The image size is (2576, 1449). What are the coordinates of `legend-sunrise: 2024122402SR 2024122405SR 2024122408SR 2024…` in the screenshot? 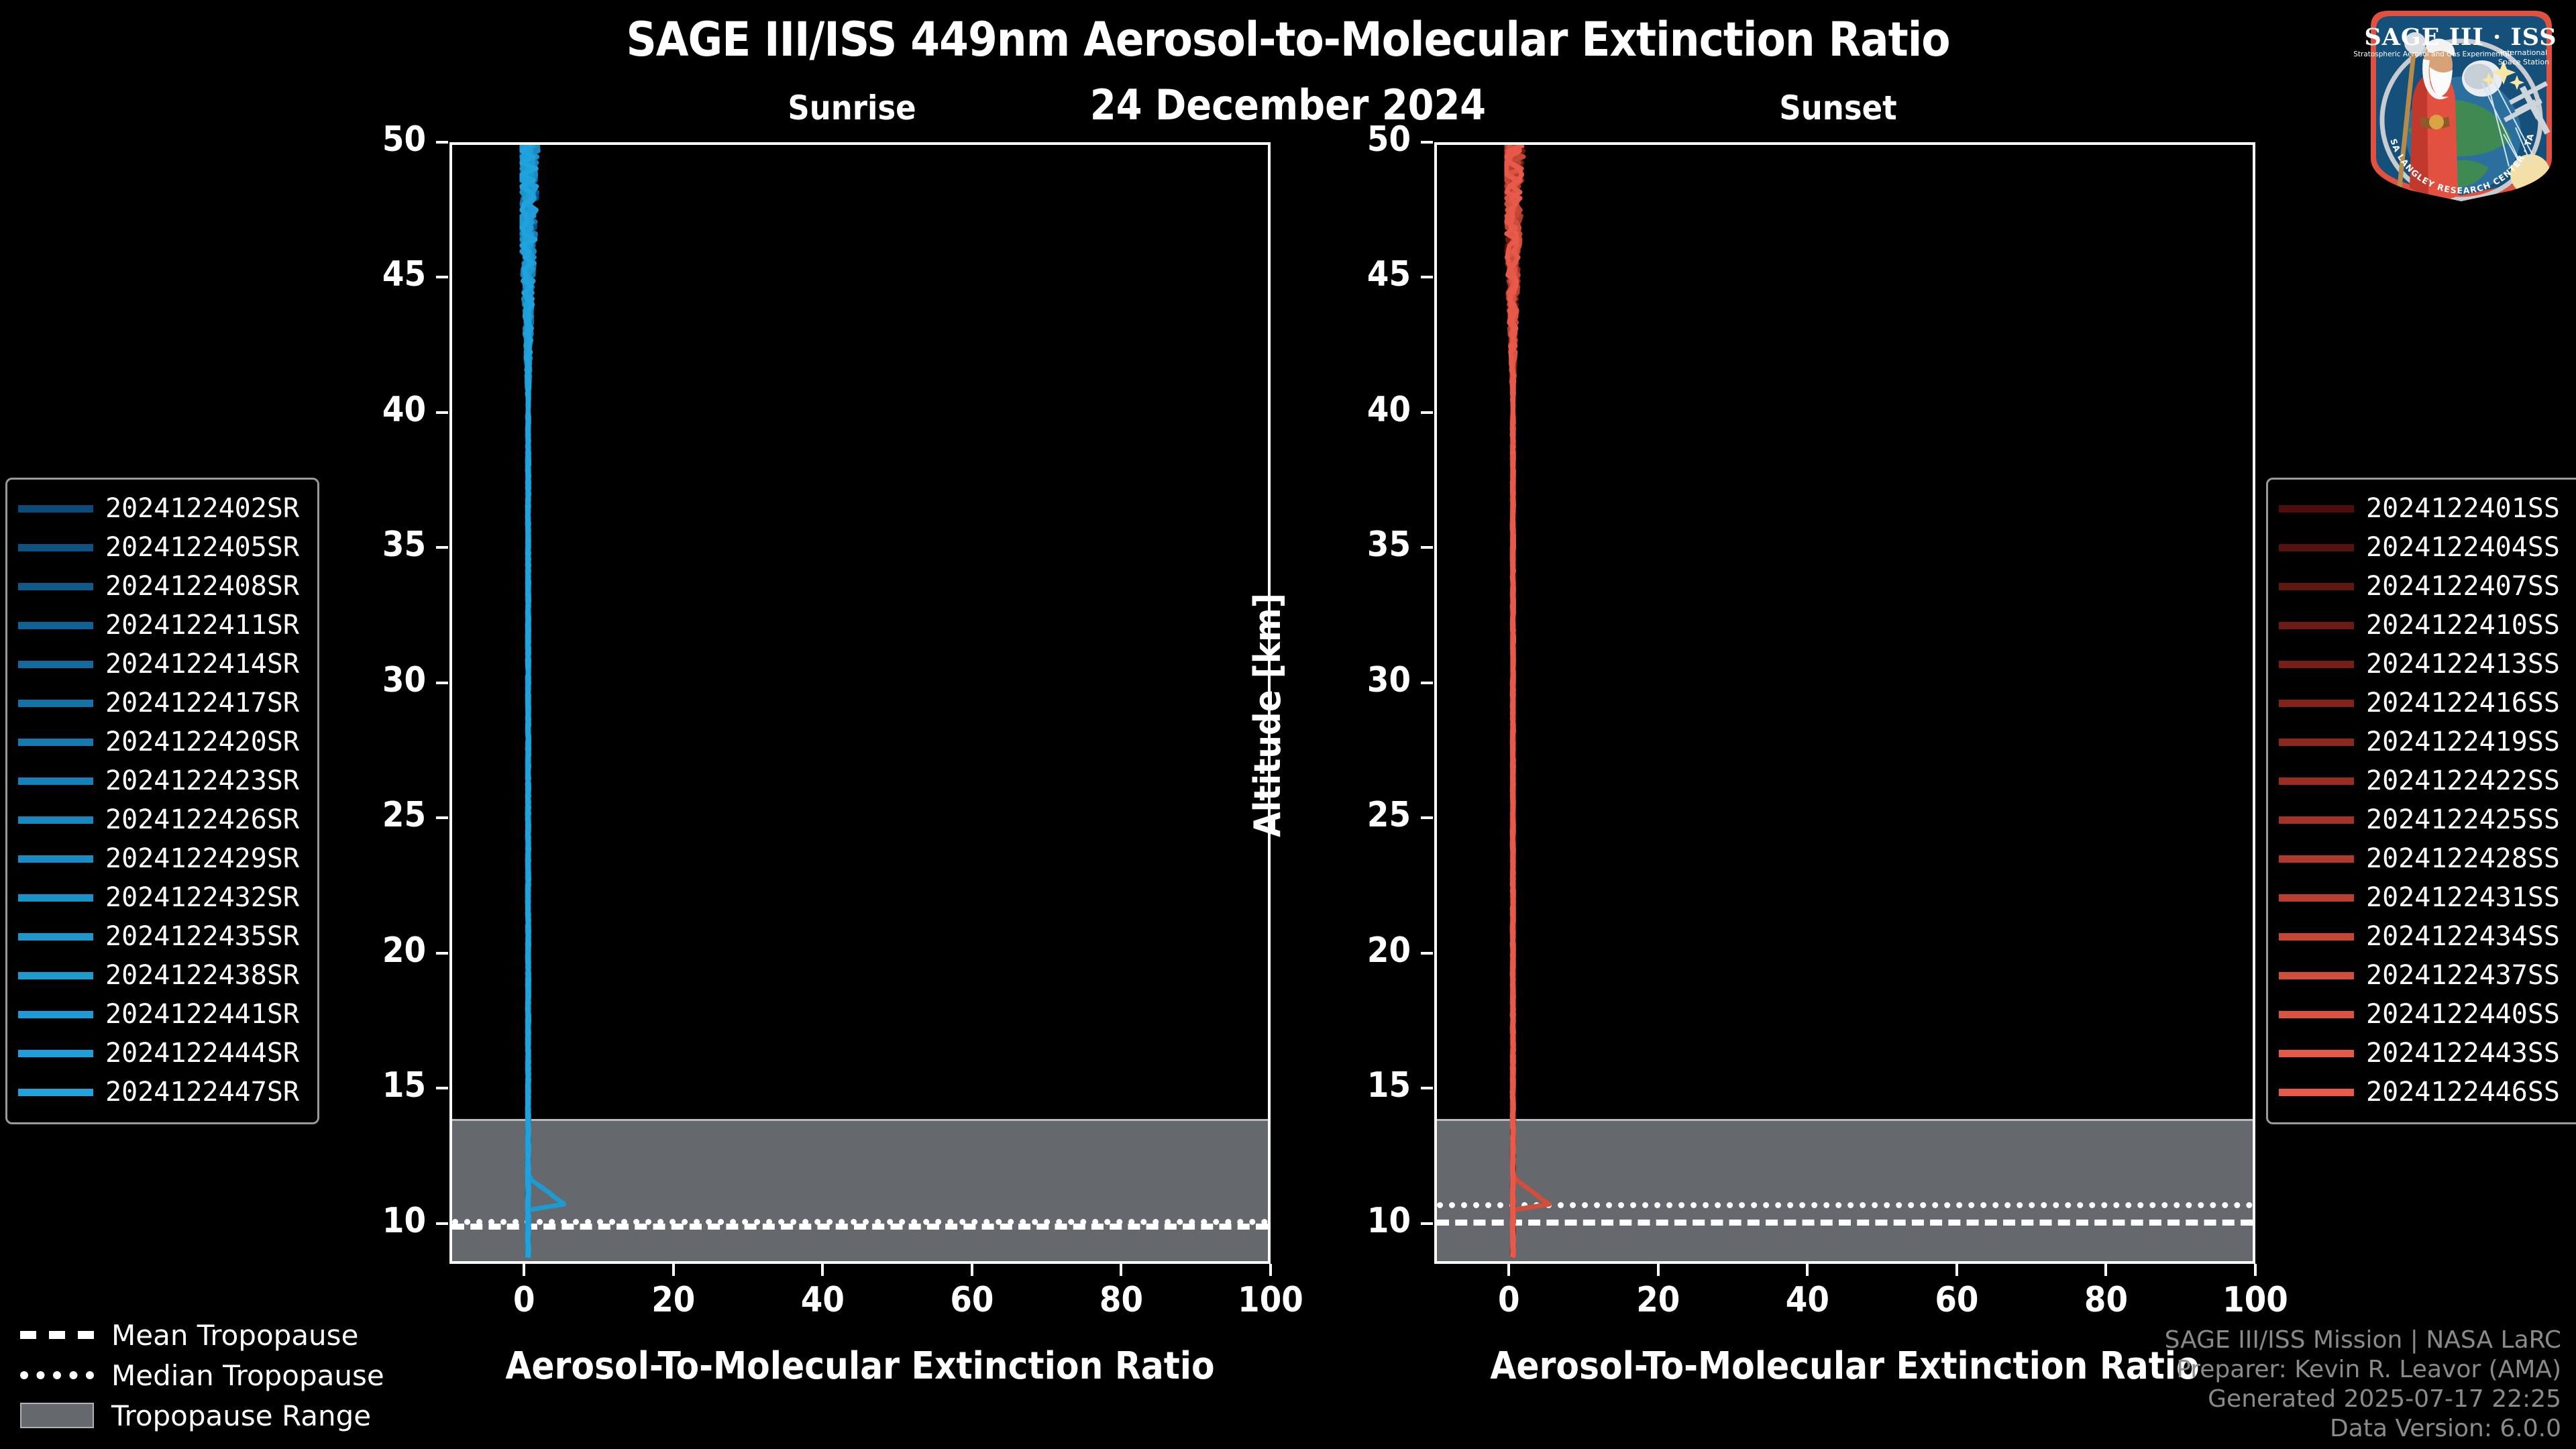 It's located at (162, 801).